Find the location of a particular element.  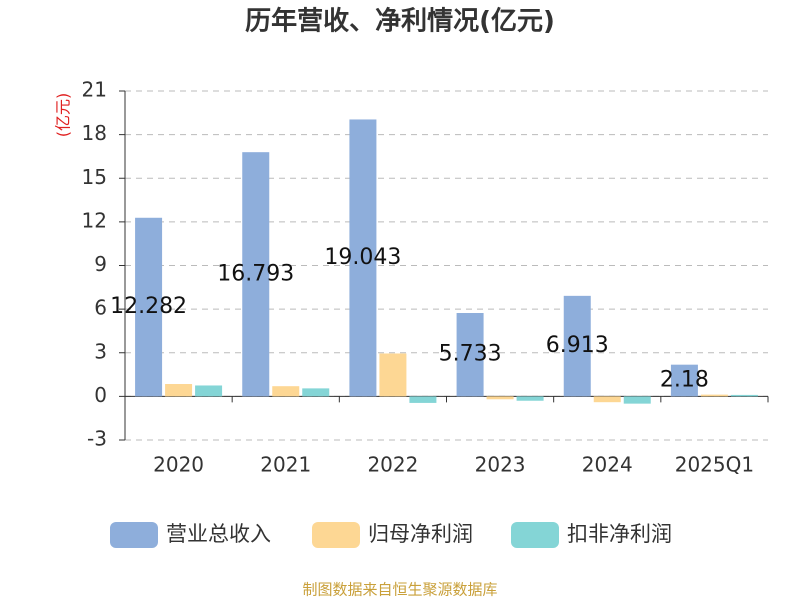

x-tick-label: 2021 is located at coordinates (285, 465).